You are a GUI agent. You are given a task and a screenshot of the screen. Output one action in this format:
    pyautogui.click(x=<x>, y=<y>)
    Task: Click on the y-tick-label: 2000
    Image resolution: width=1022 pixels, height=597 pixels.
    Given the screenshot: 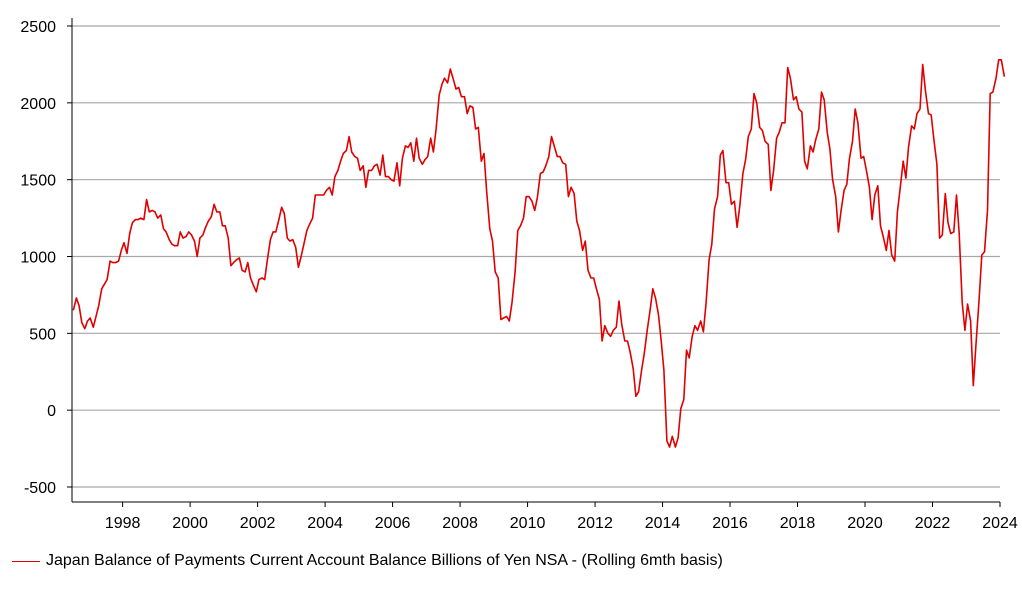 What is the action you would take?
    pyautogui.click(x=38, y=104)
    